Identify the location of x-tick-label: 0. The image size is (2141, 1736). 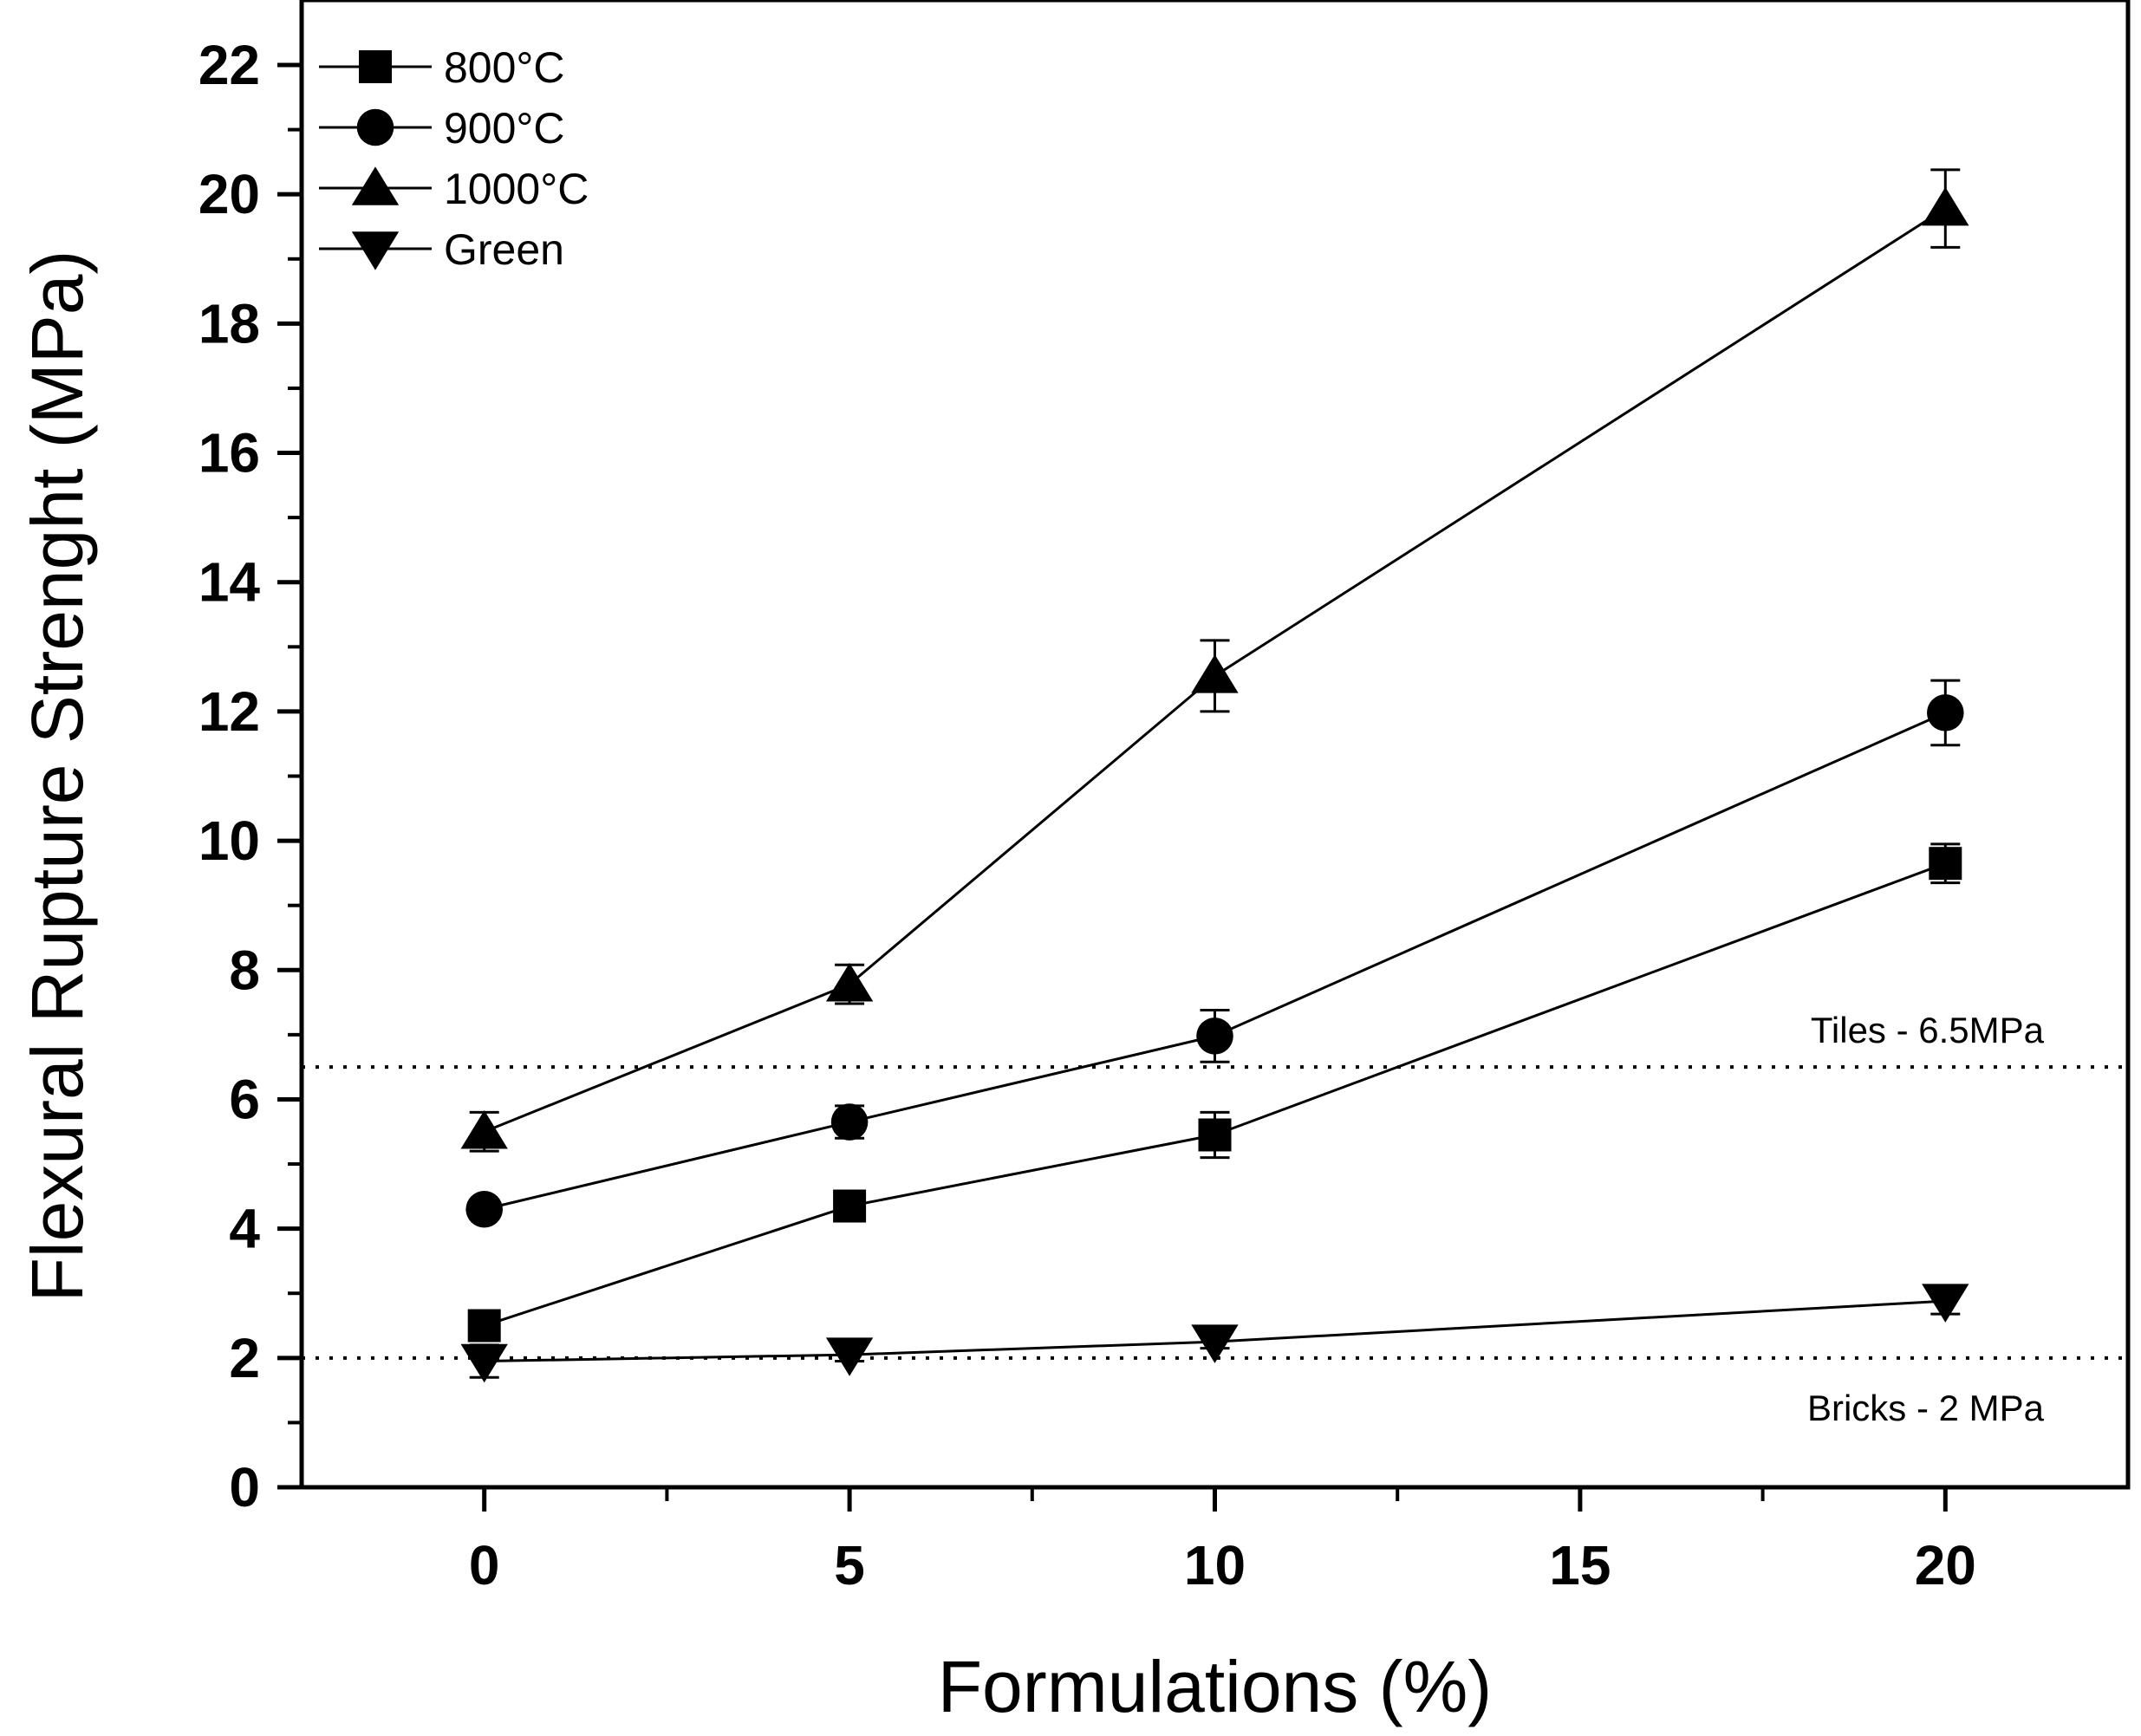
(484, 1565).